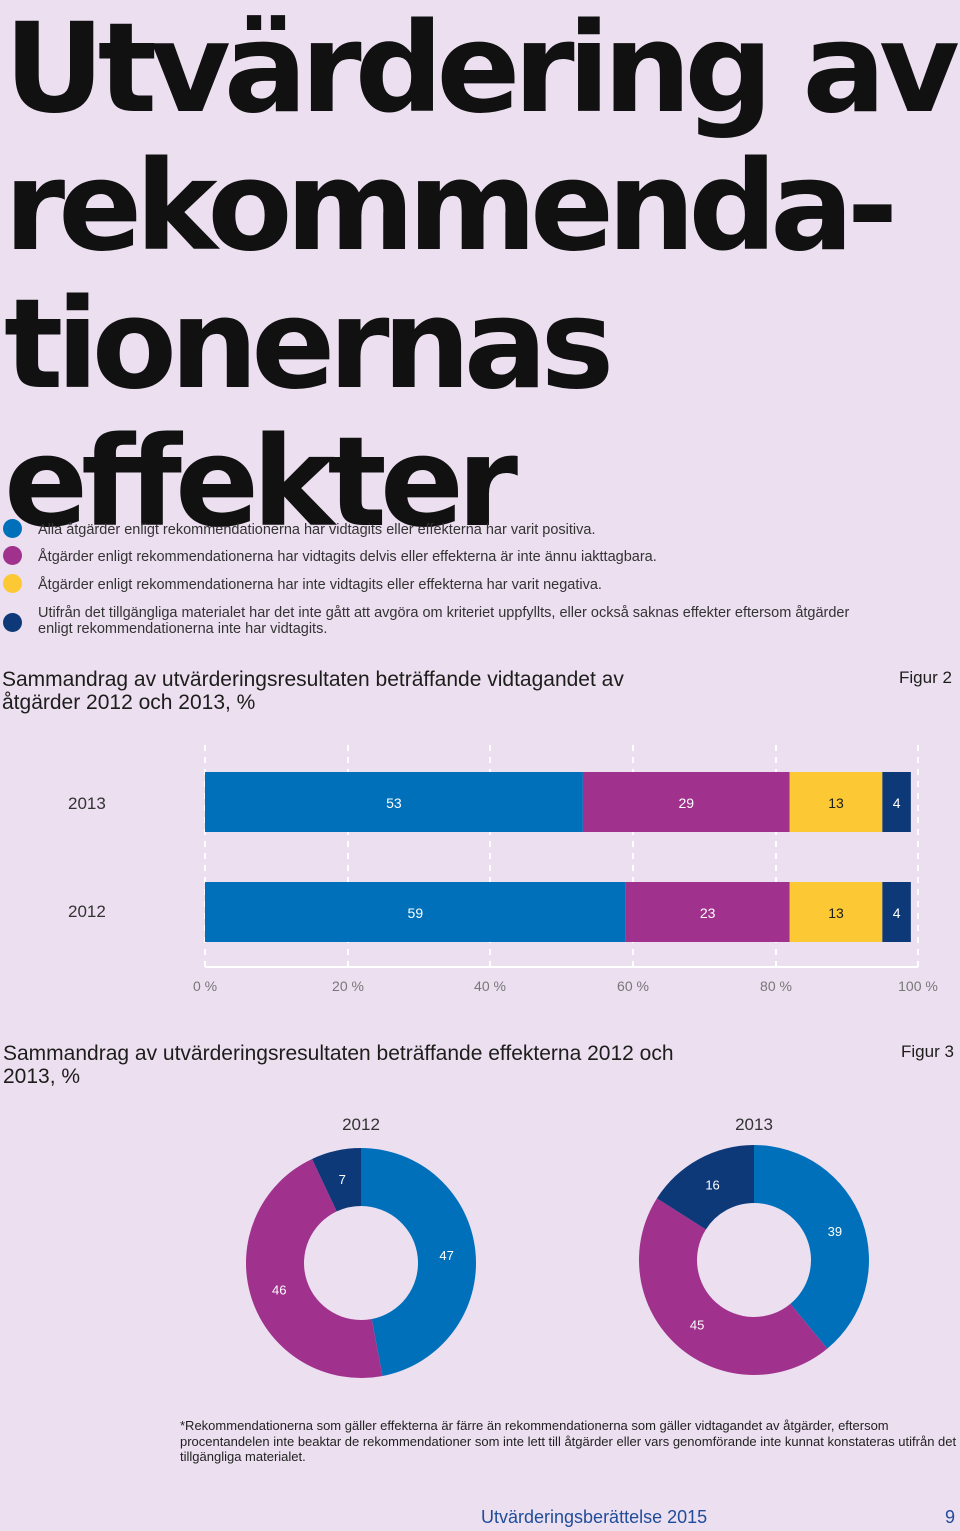 Image resolution: width=960 pixels, height=1531 pixels. Describe the element at coordinates (918, 986) in the screenshot. I see `x-tick-label: 100 %` at that location.